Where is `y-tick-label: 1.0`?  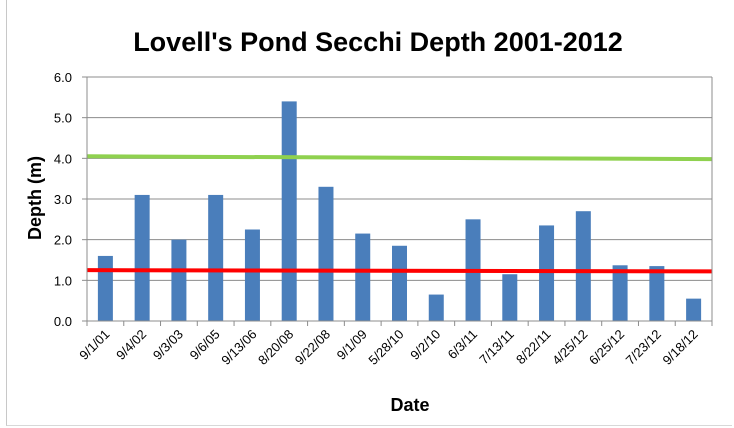
y-tick-label: 1.0 is located at coordinates (63, 280).